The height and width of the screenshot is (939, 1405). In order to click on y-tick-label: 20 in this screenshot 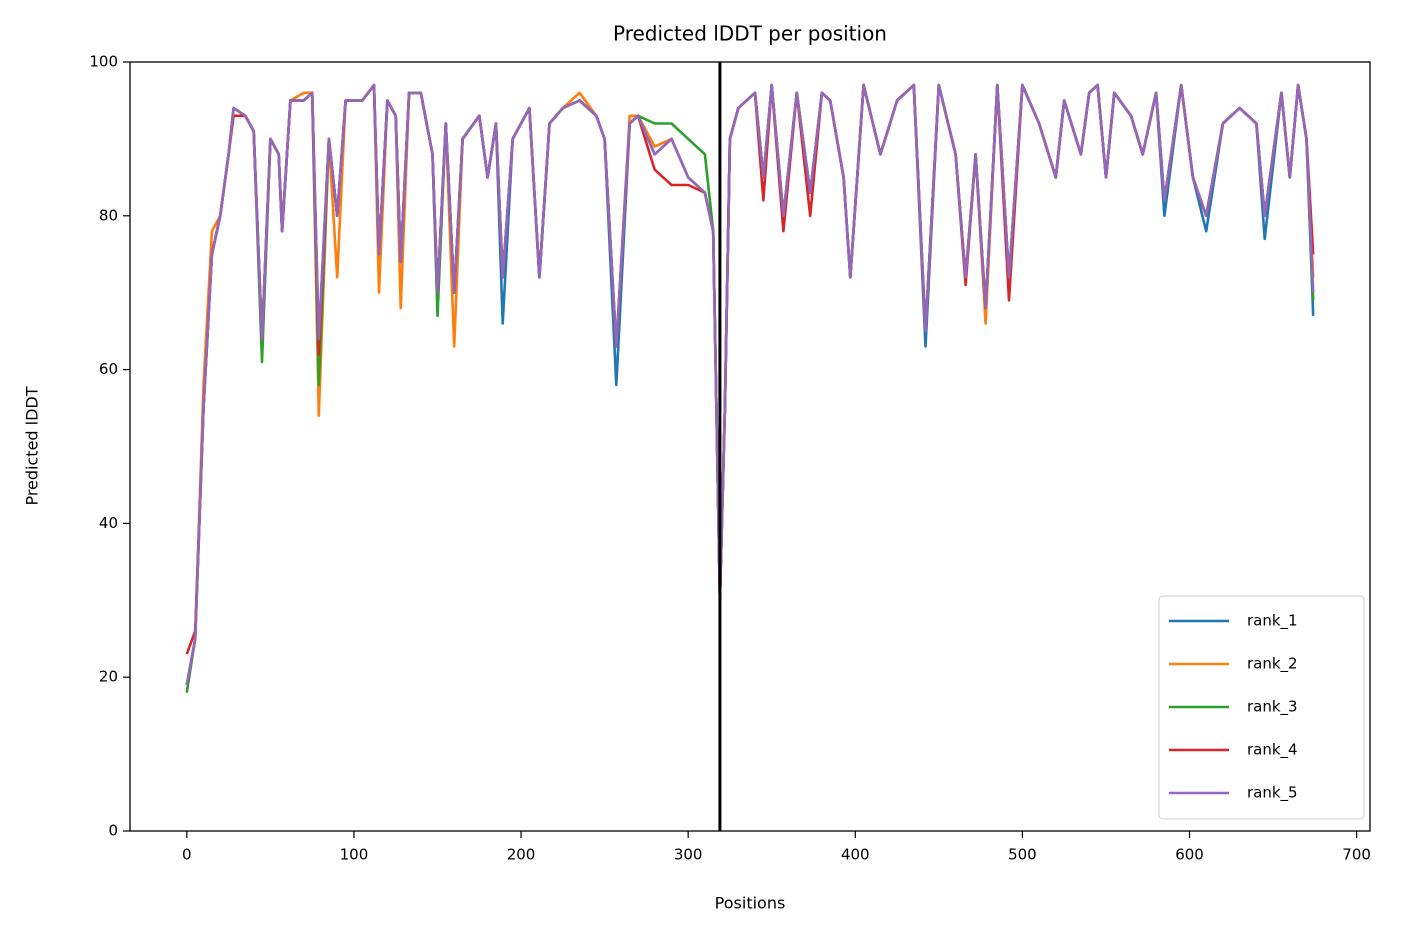, I will do `click(108, 677)`.